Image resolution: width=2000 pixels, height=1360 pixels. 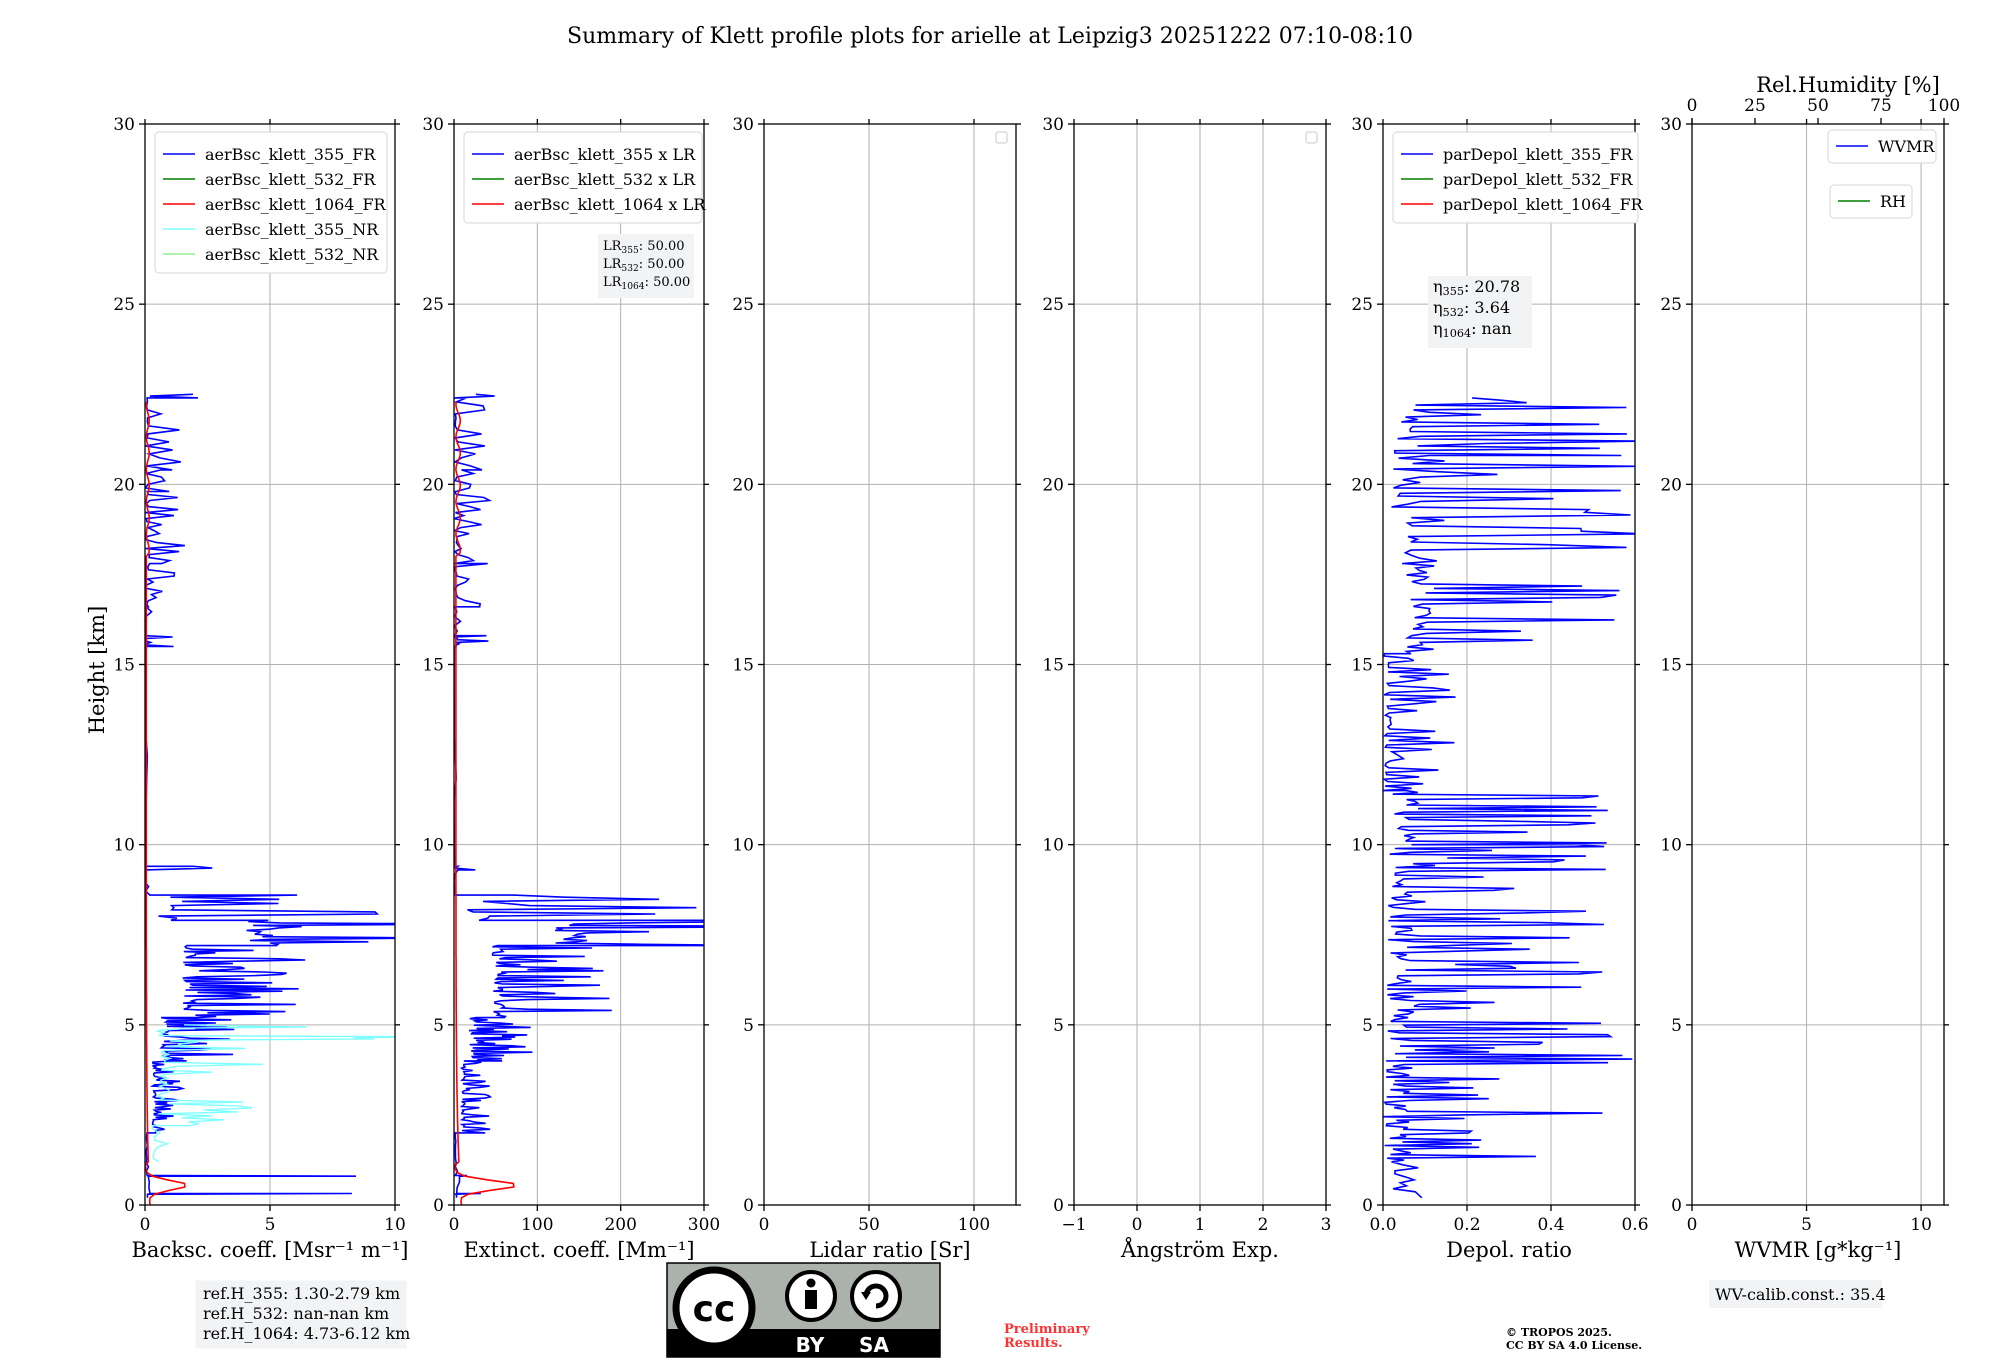 I want to click on ext-lidar-ratio-1: LR532: 50.00, so click(x=644, y=265).